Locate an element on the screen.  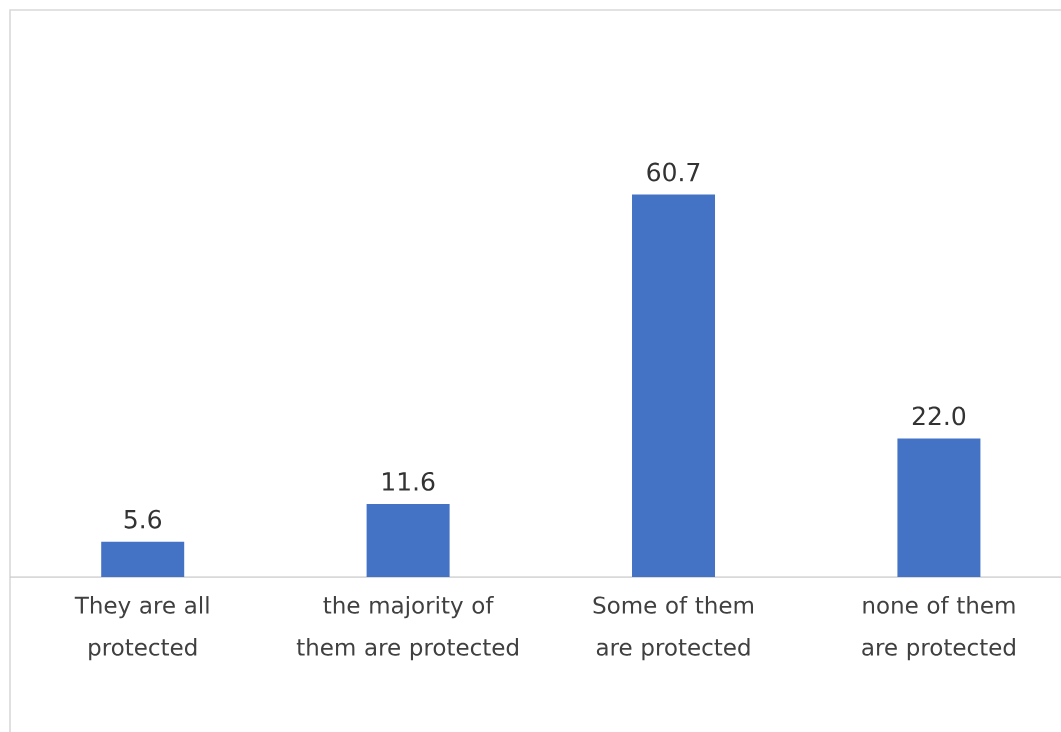
x-tick-label: Some of them are protected is located at coordinates (673, 628).